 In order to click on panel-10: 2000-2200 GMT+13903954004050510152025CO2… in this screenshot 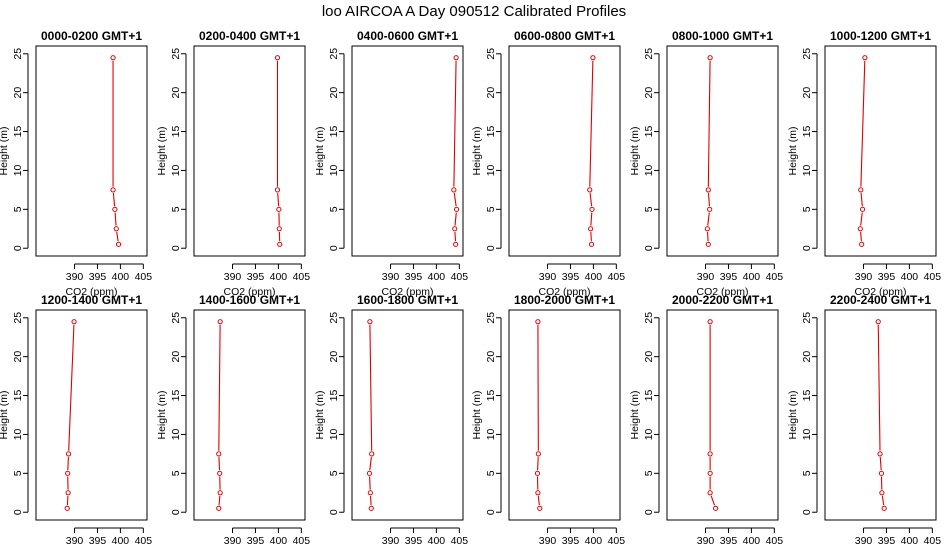, I will do `click(706, 420)`.